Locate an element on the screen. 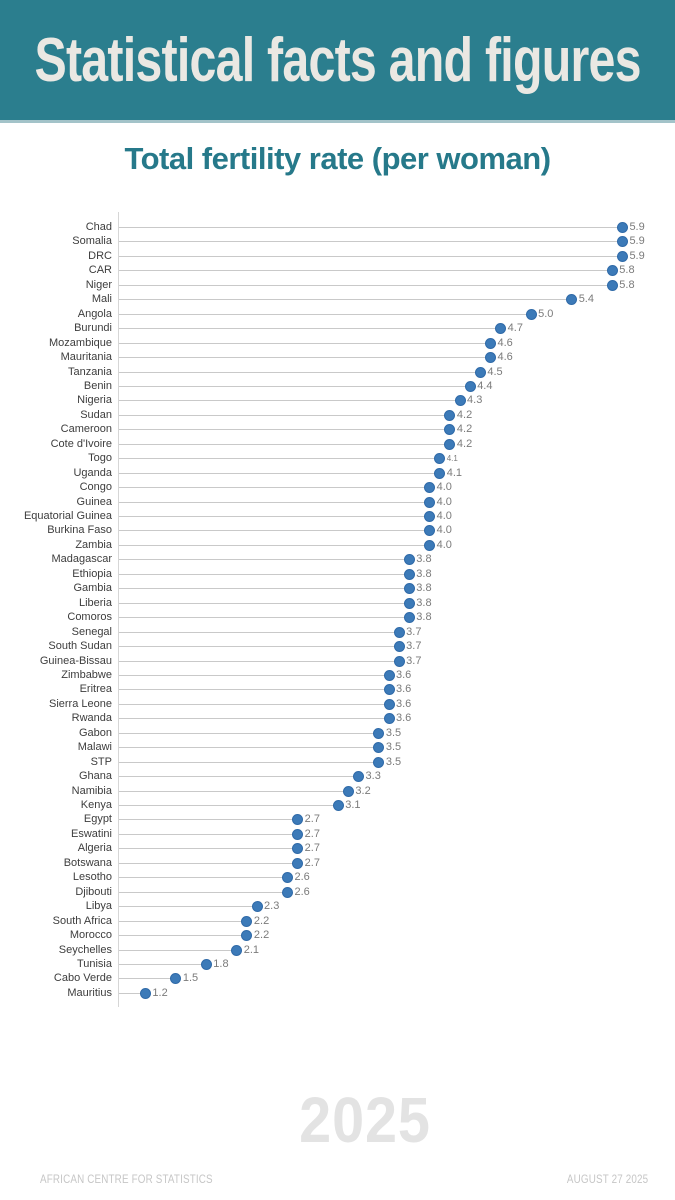 The width and height of the screenshot is (675, 1200). value-label: 3.6 is located at coordinates (404, 718).